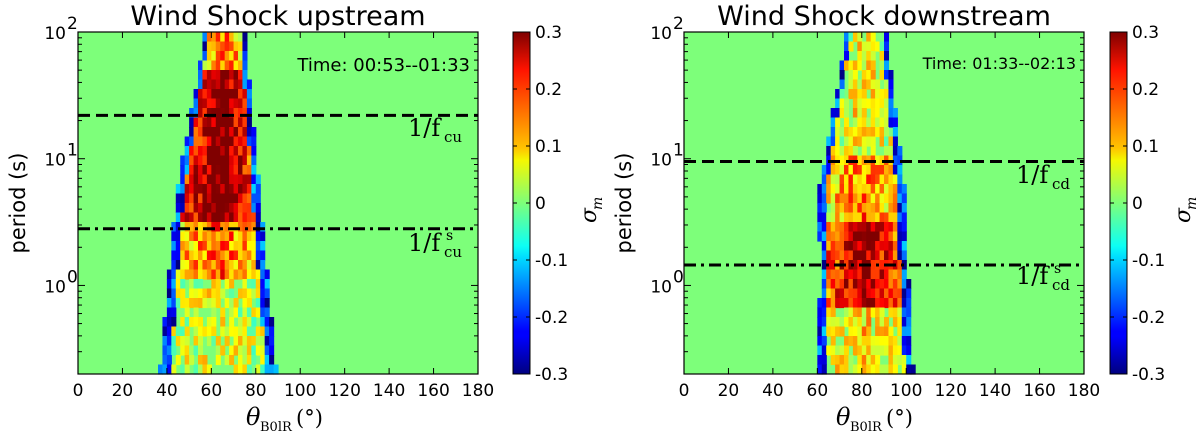  Describe the element at coordinates (1148, 318) in the screenshot. I see `colorbar-tick-label: -0.2` at that location.